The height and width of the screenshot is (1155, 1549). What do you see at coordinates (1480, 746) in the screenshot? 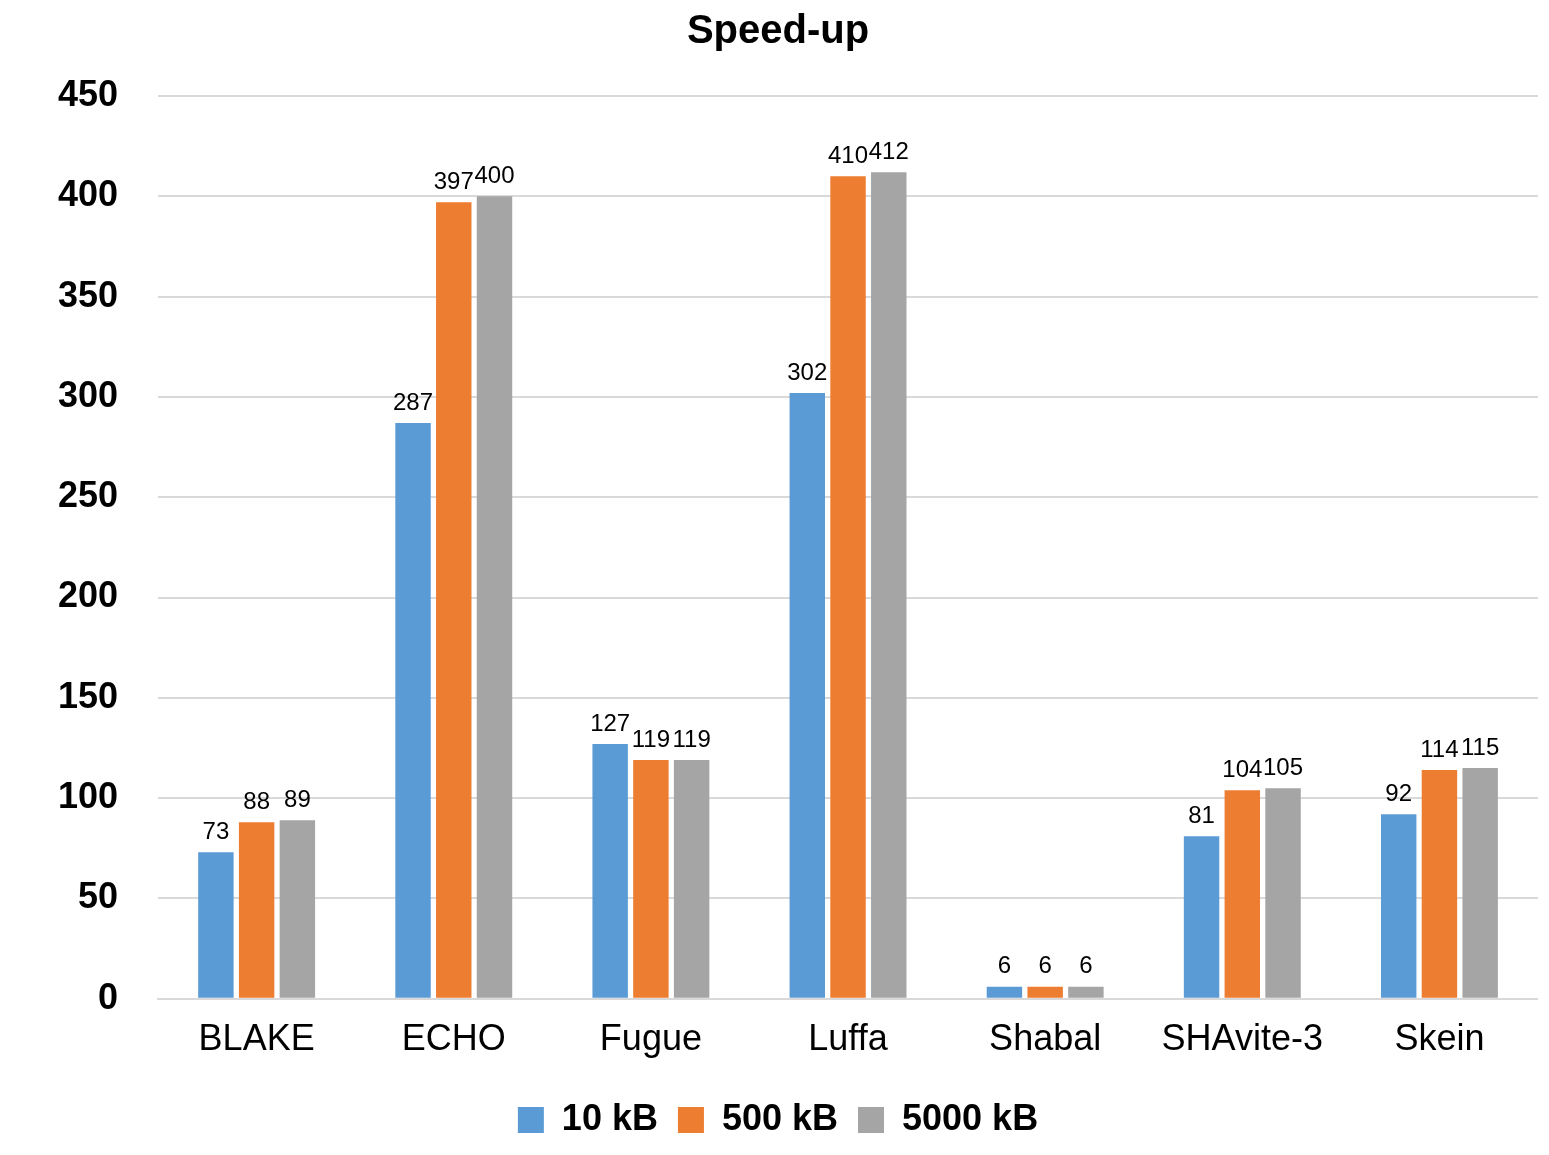
I see `data-label: 115` at bounding box center [1480, 746].